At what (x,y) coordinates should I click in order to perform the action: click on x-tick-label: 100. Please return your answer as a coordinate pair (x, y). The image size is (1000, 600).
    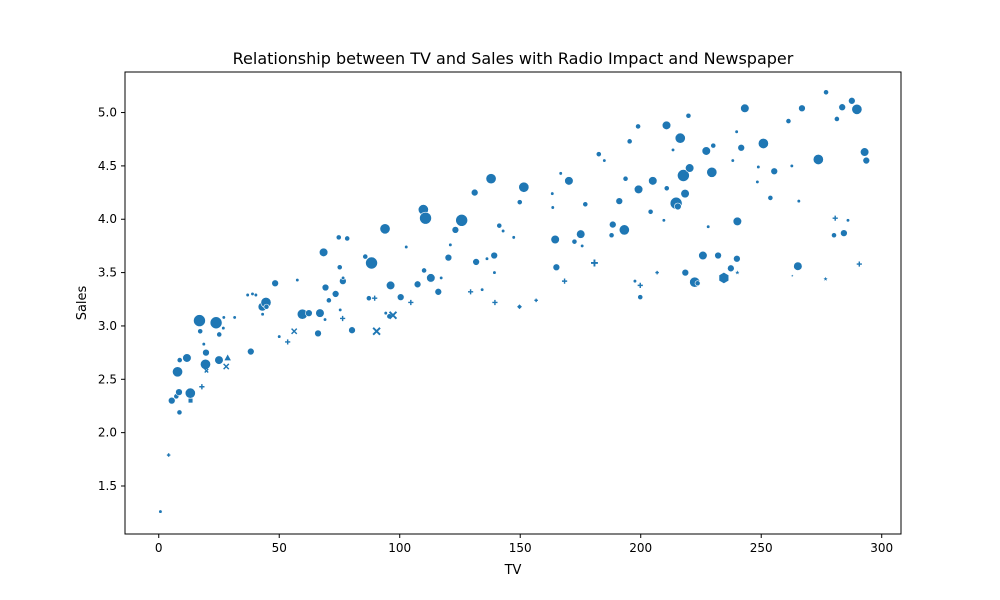
    Looking at the image, I should click on (399, 548).